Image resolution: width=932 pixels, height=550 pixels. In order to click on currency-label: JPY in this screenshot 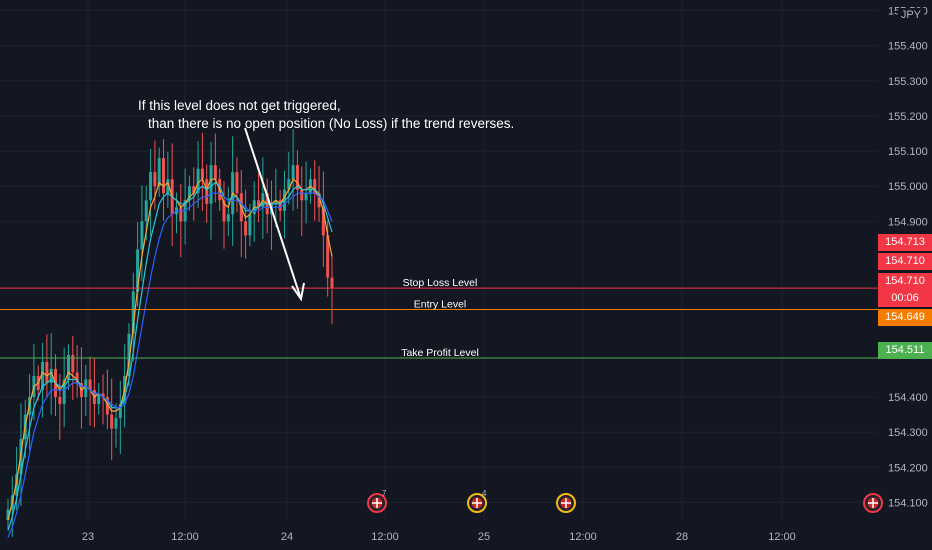, I will do `click(910, 15)`.